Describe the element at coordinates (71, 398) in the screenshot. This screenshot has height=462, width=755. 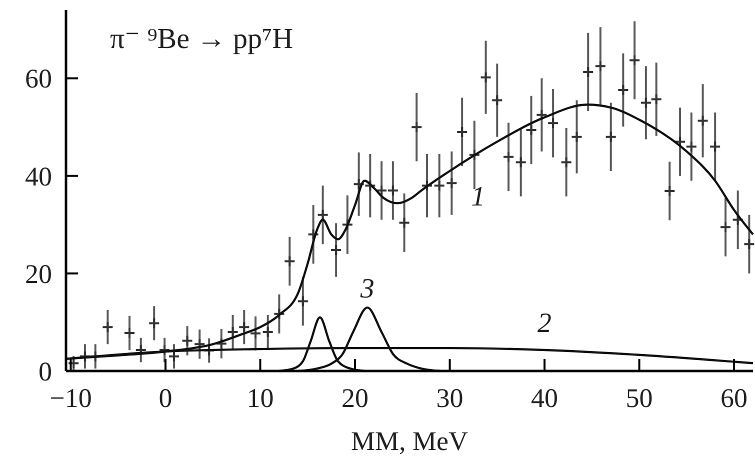
I see `x-tick-label: −10` at that location.